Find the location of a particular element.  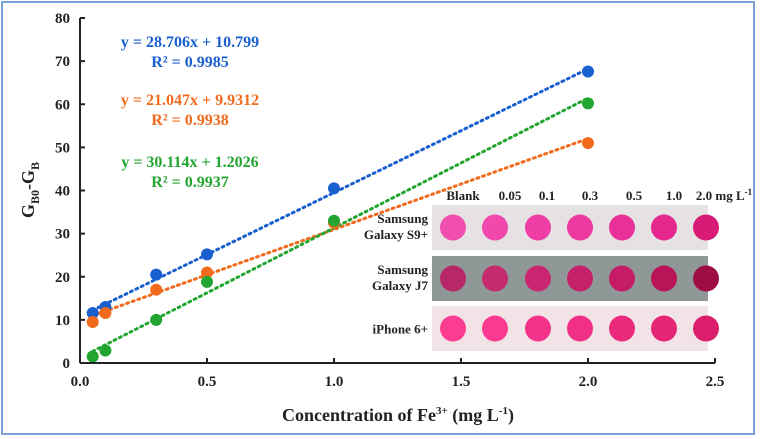

equation-label: y = 30.114x + 1.2026 is located at coordinates (189, 162).